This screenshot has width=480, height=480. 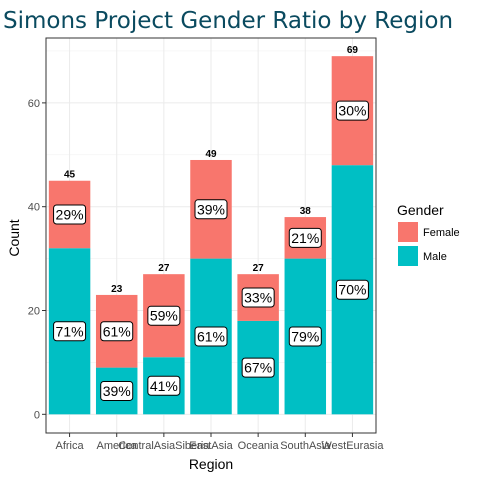 I want to click on pct-label-text: 59%, so click(x=164, y=316).